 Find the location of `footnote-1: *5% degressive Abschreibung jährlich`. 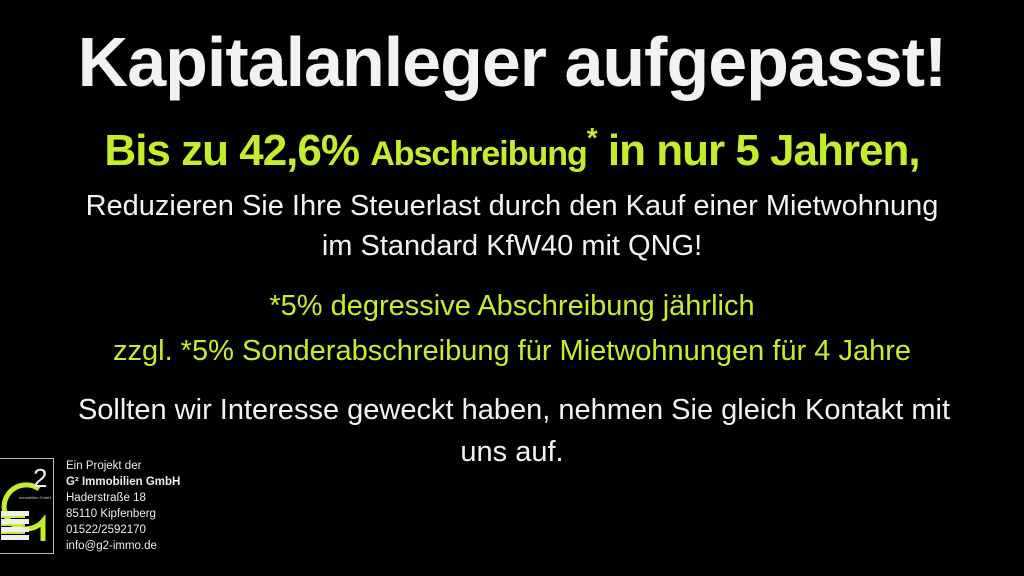

footnote-1: *5% degressive Abschreibung jährlich is located at coordinates (512, 306).